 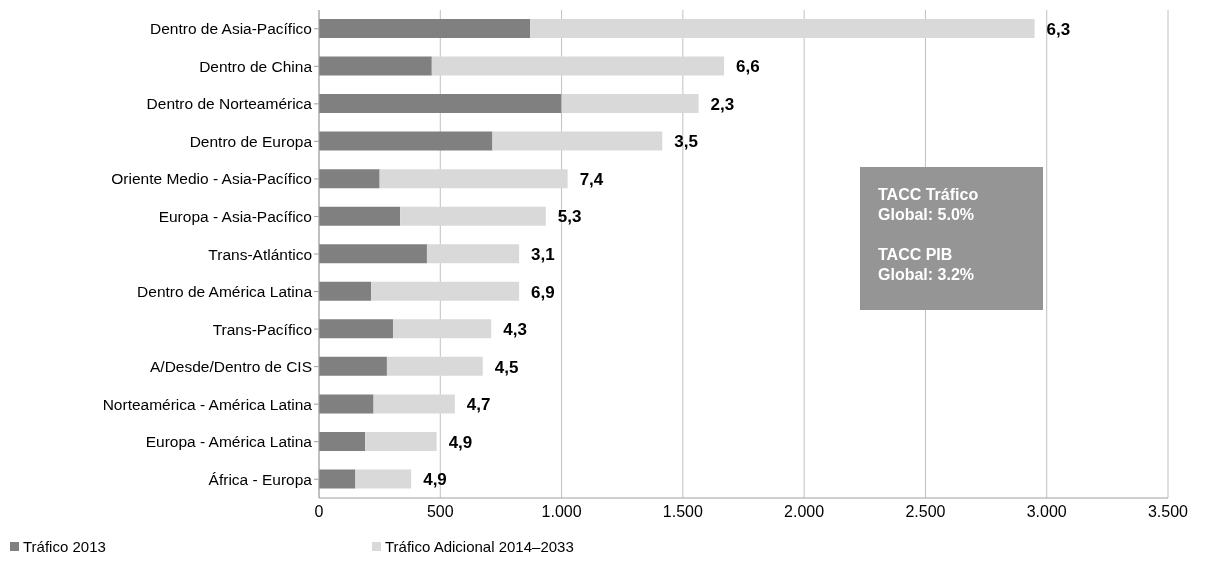 I want to click on y-tick-label: Dentro de China, so click(x=256, y=66).